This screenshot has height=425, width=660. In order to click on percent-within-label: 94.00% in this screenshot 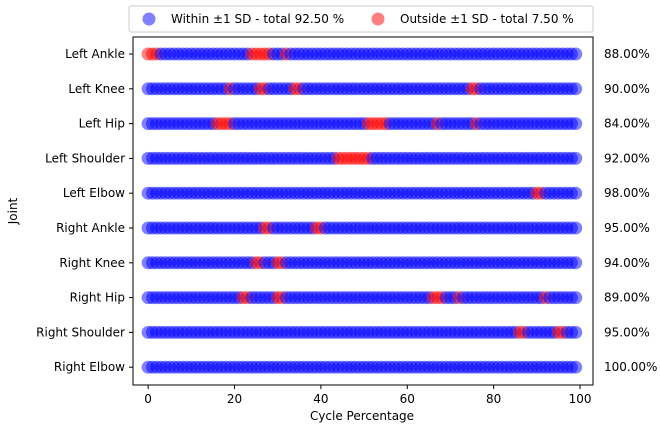, I will do `click(627, 263)`.